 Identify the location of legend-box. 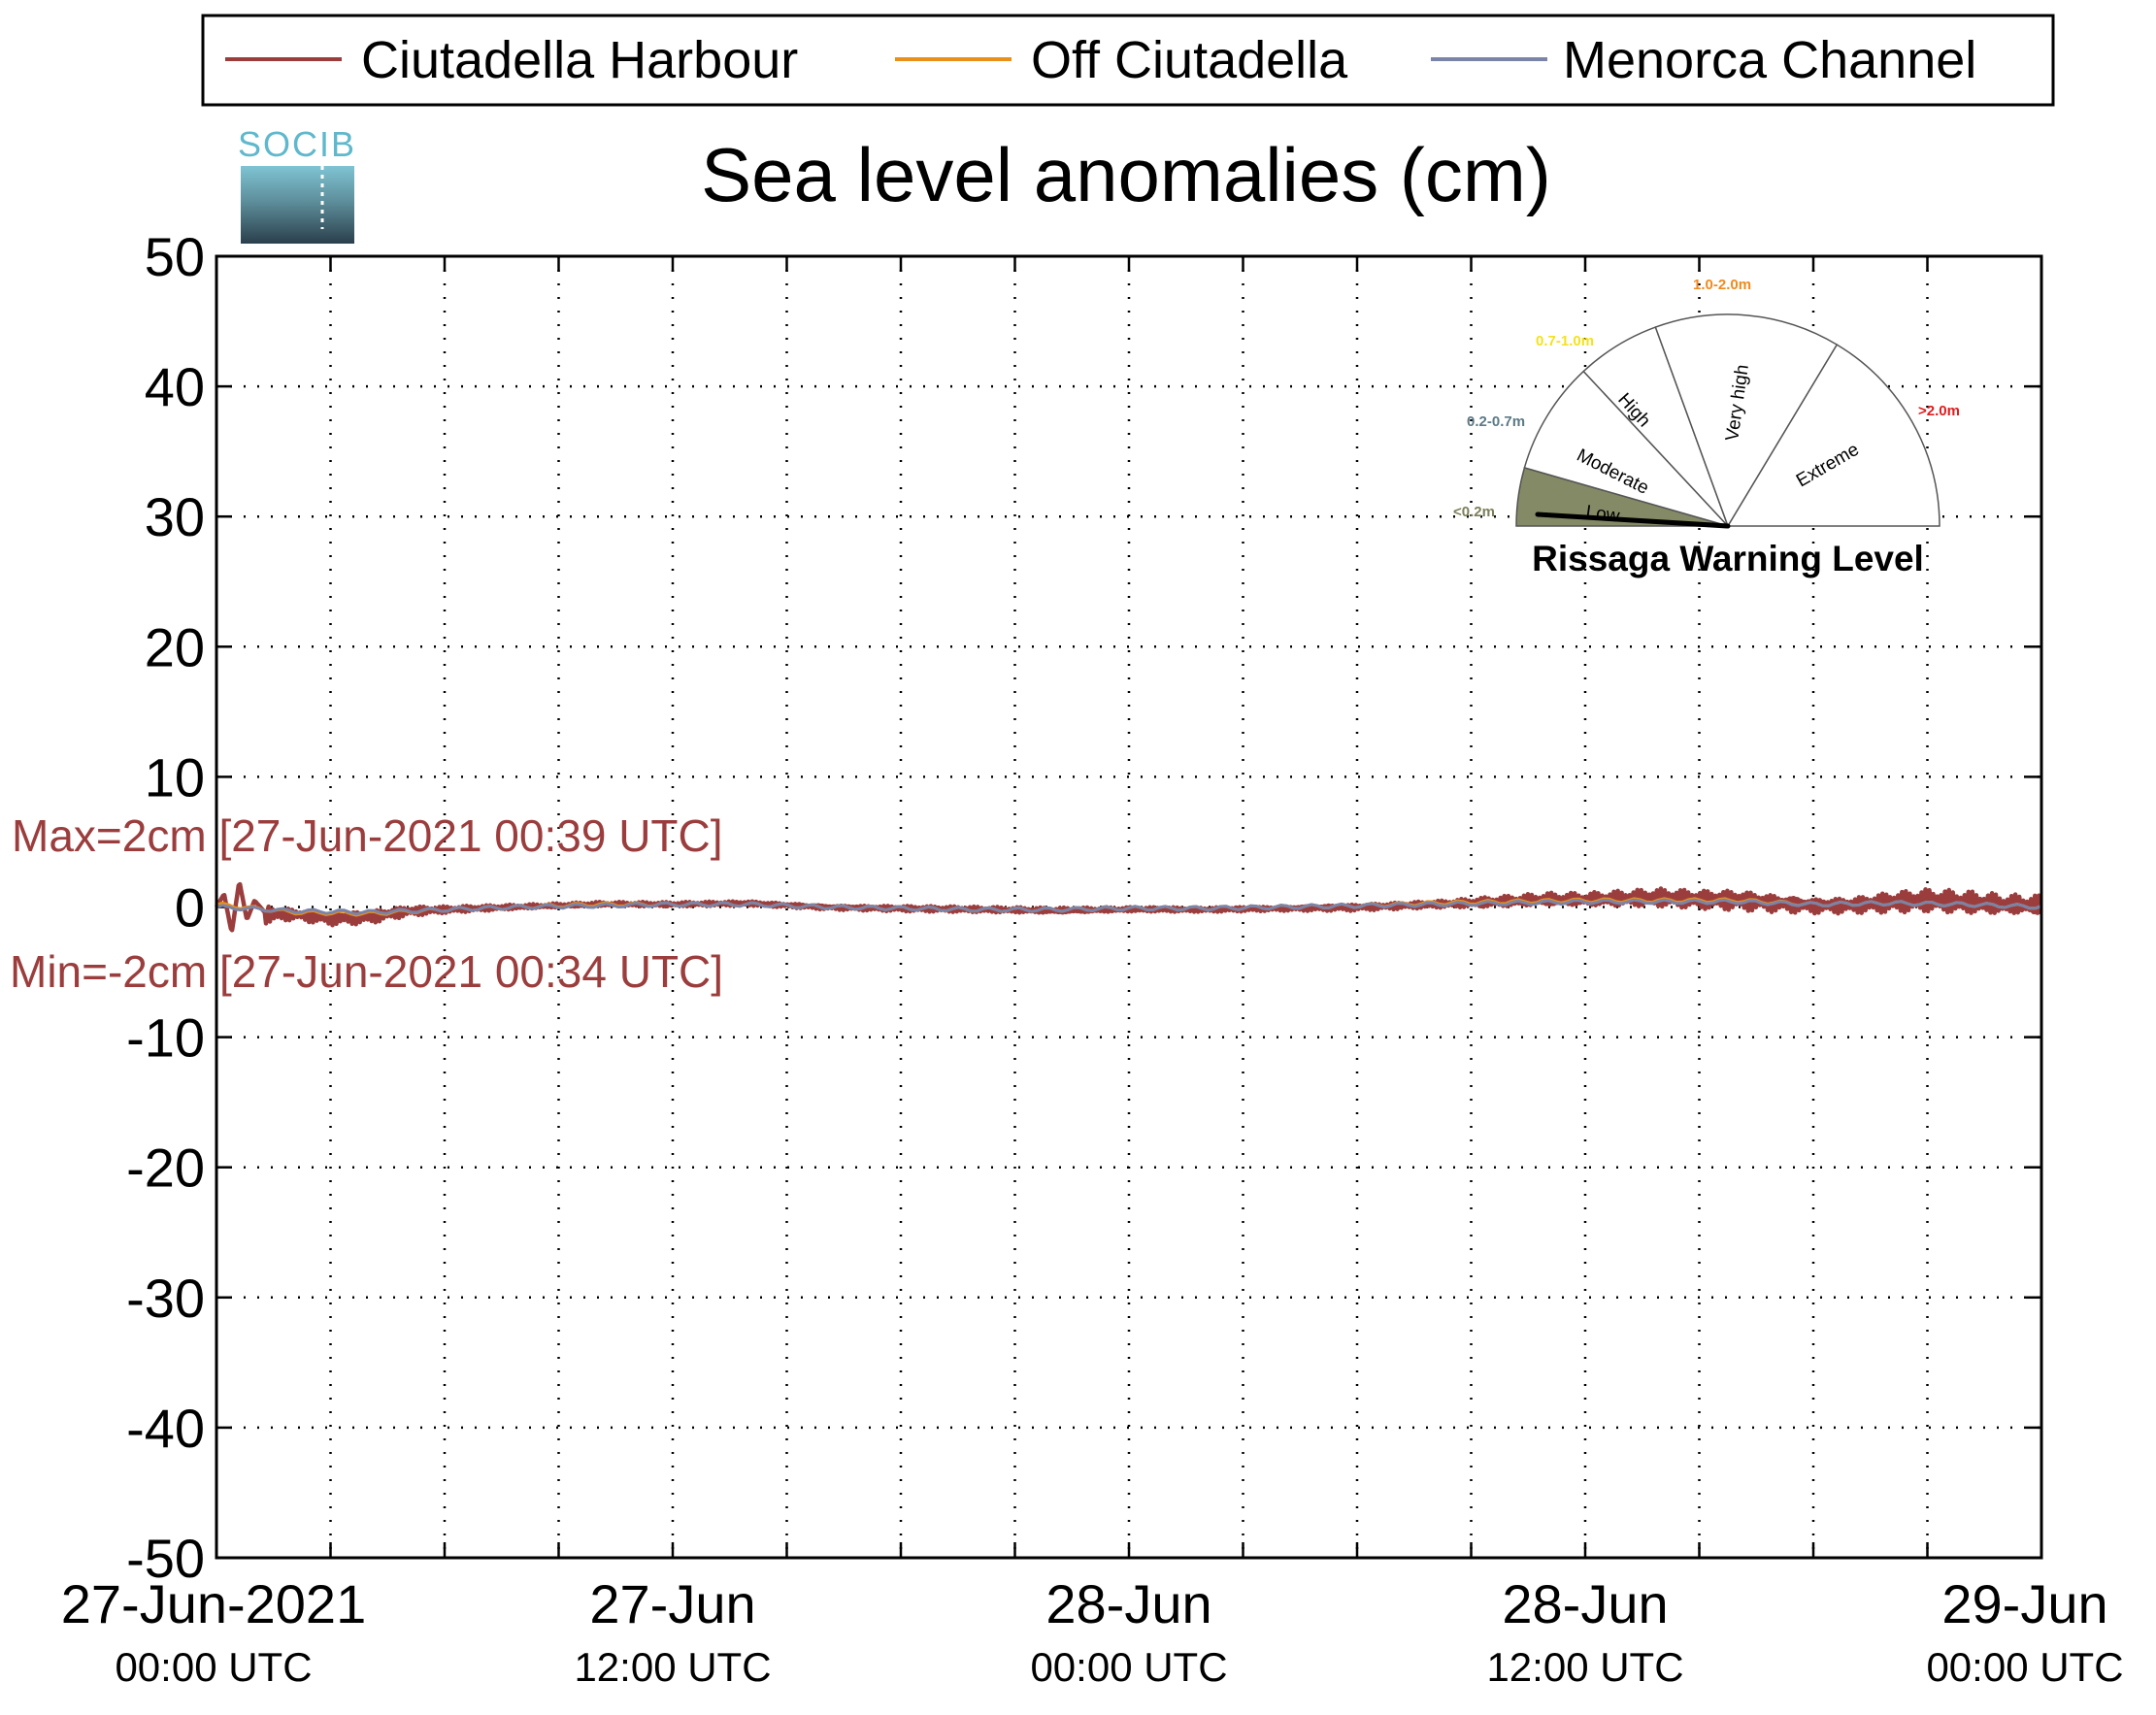
(1128, 61).